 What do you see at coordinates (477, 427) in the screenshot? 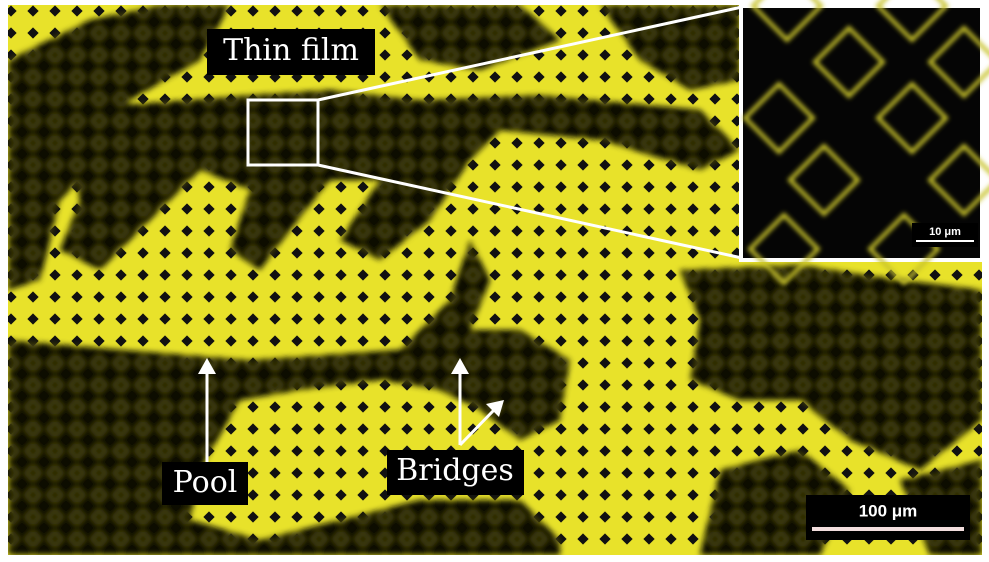
I see `arrow` at bounding box center [477, 427].